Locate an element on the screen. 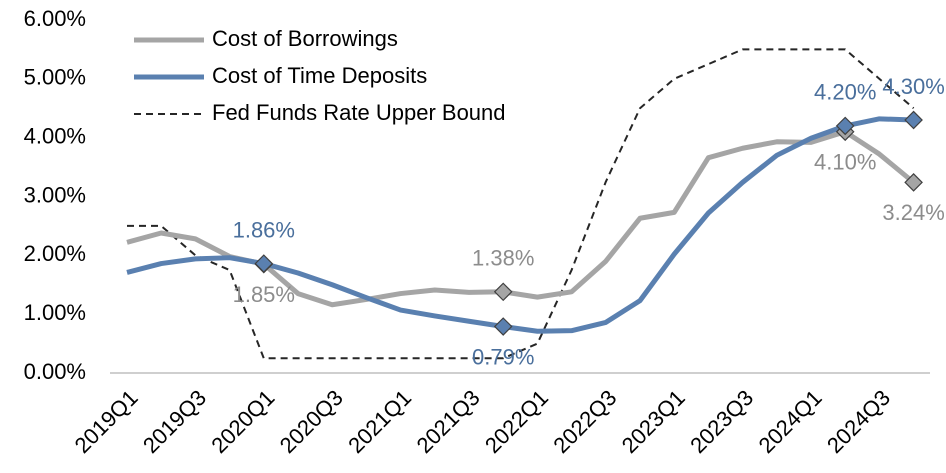 Image resolution: width=946 pixels, height=473 pixels. y-tick-label: 3.00% is located at coordinates (55, 194).